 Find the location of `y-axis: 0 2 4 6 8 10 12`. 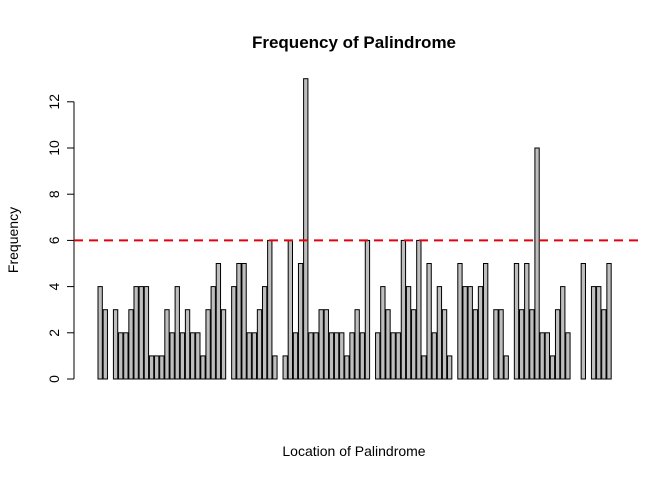

y-axis: 0 2 4 6 8 10 12 is located at coordinates (60, 238).